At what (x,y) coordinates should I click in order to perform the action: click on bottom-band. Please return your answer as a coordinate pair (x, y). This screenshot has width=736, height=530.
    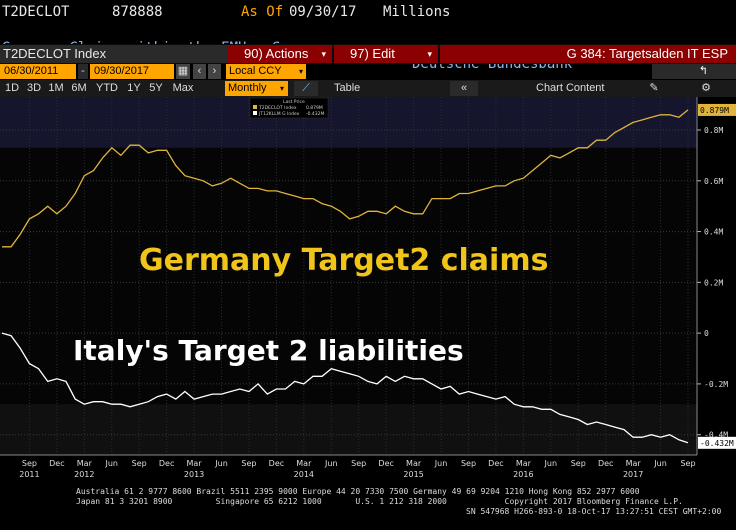
    Looking at the image, I should click on (348, 429).